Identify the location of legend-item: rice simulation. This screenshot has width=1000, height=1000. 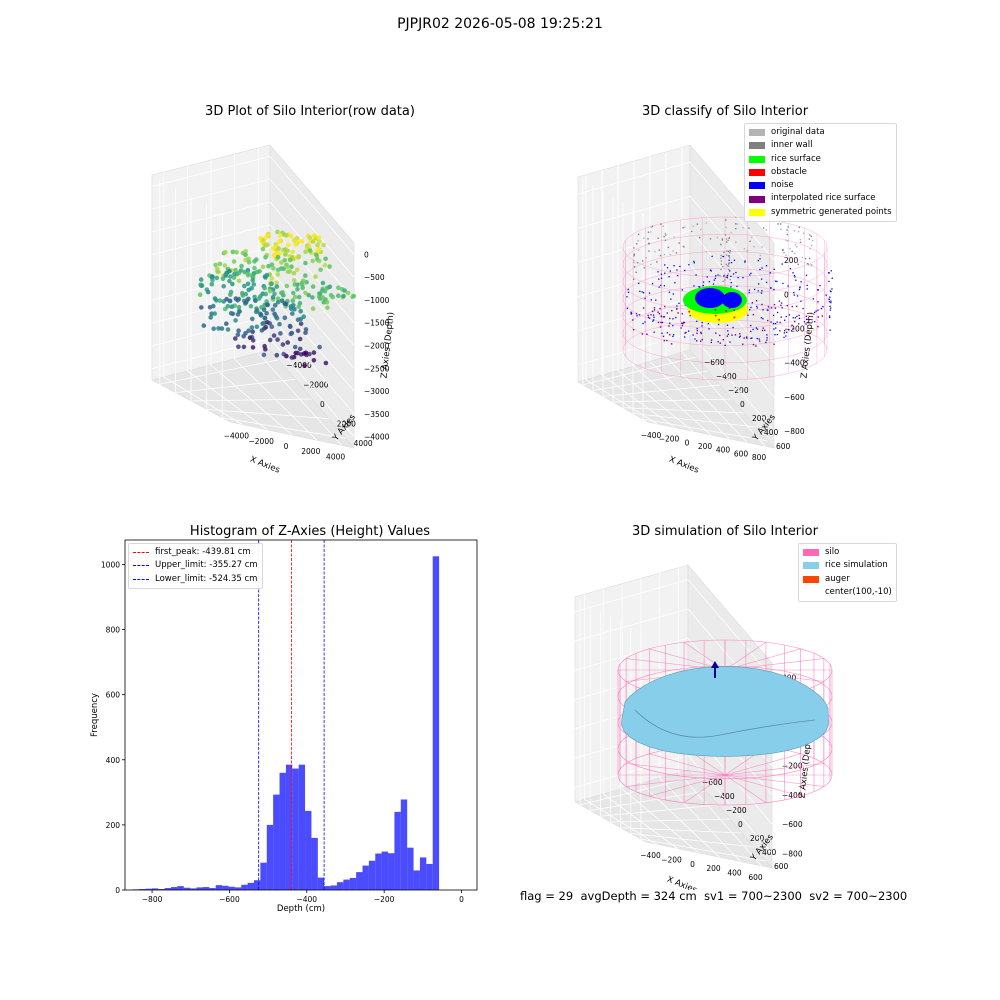
(847, 565).